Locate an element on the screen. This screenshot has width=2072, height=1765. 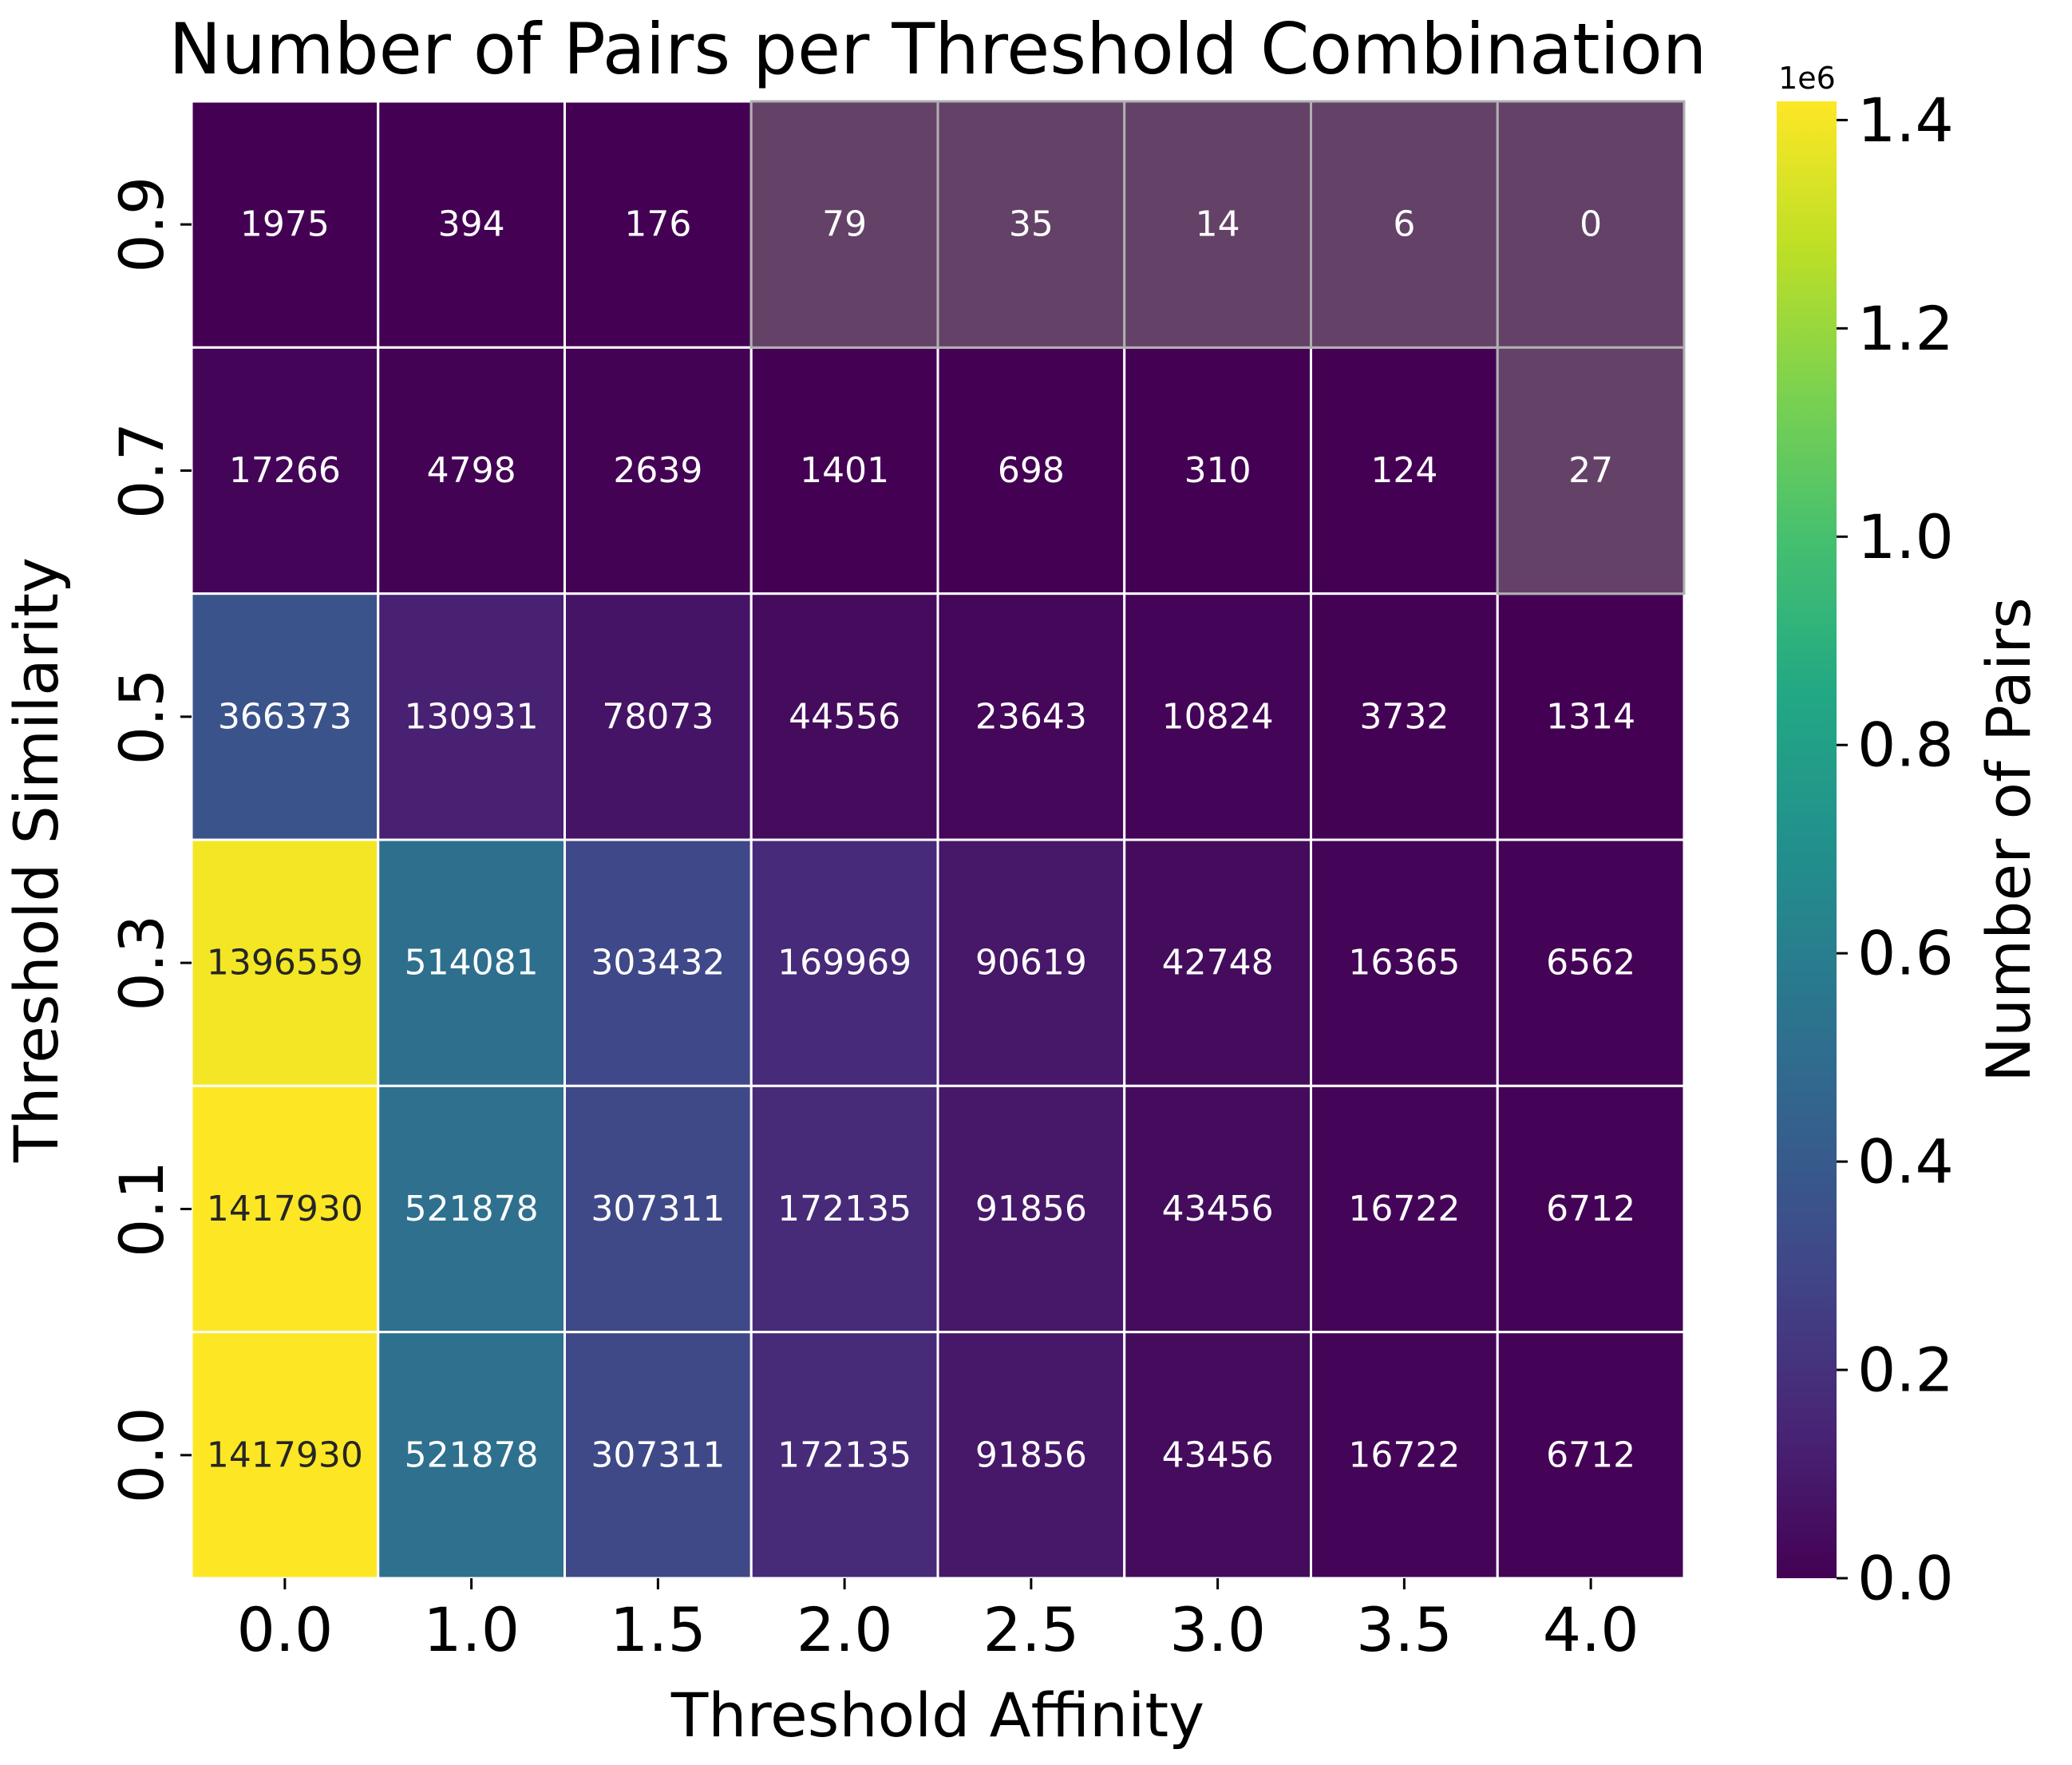
cell-value-label: 16365 is located at coordinates (1404, 963).